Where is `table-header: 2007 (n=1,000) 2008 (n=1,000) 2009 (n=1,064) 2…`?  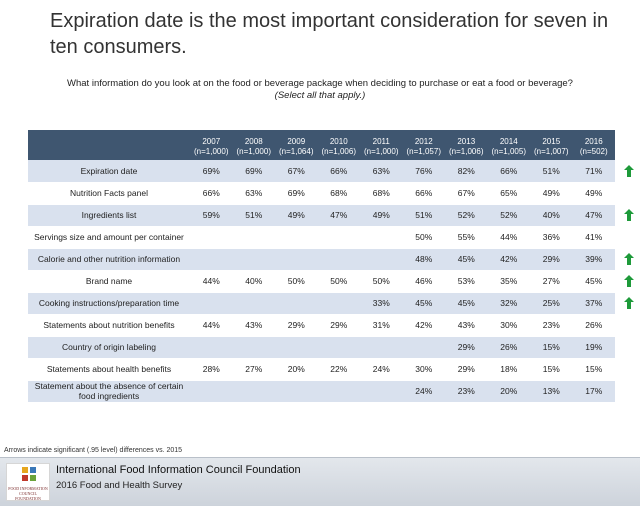 table-header: 2007 (n=1,000) 2008 (n=1,000) 2009 (n=1,064) 2… is located at coordinates (321, 145).